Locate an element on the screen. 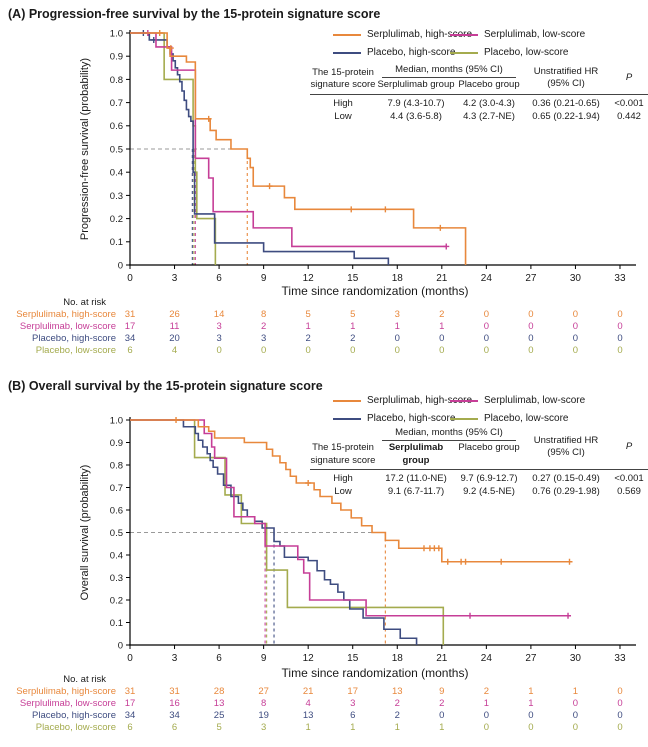  risk-count: 5 is located at coordinates (218, 727).